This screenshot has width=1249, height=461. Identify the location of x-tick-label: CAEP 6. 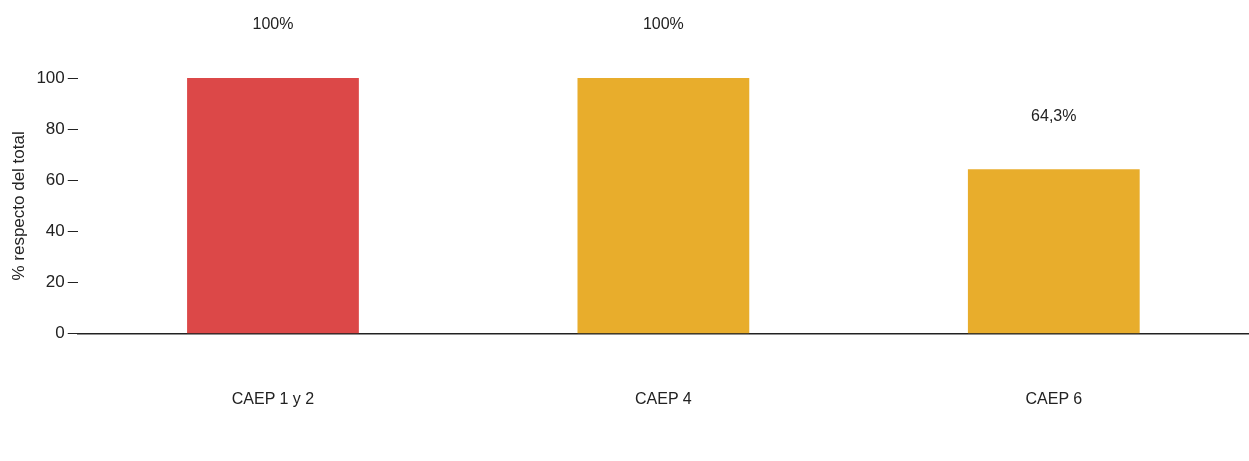
(1054, 398).